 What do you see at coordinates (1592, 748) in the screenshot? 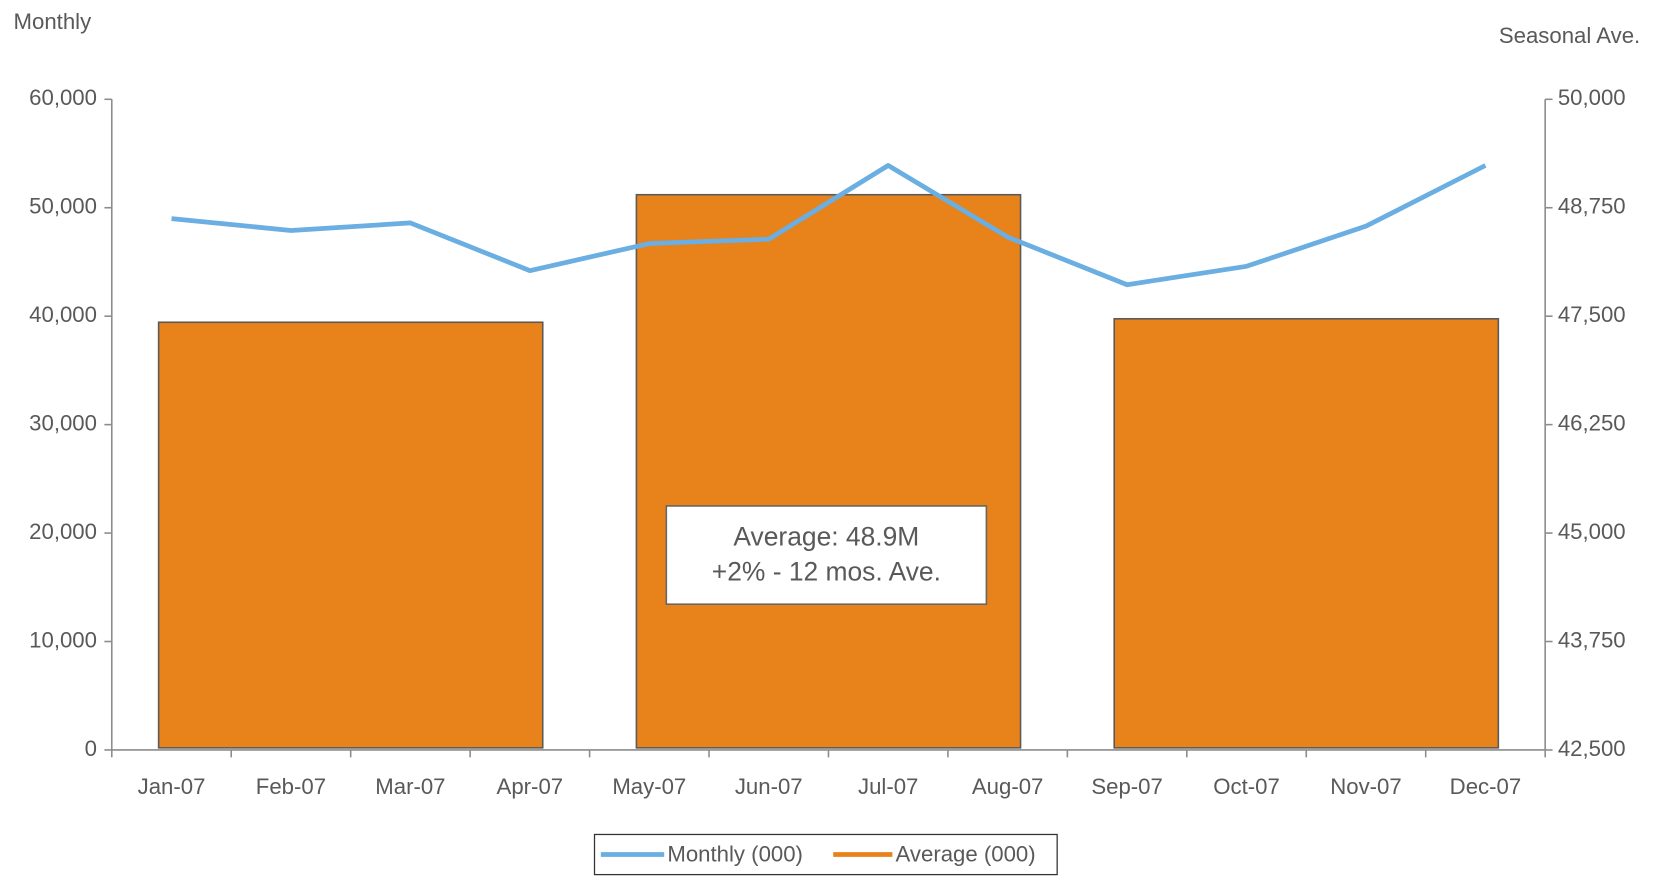
I see `y2-tick-label: 42,500` at bounding box center [1592, 748].